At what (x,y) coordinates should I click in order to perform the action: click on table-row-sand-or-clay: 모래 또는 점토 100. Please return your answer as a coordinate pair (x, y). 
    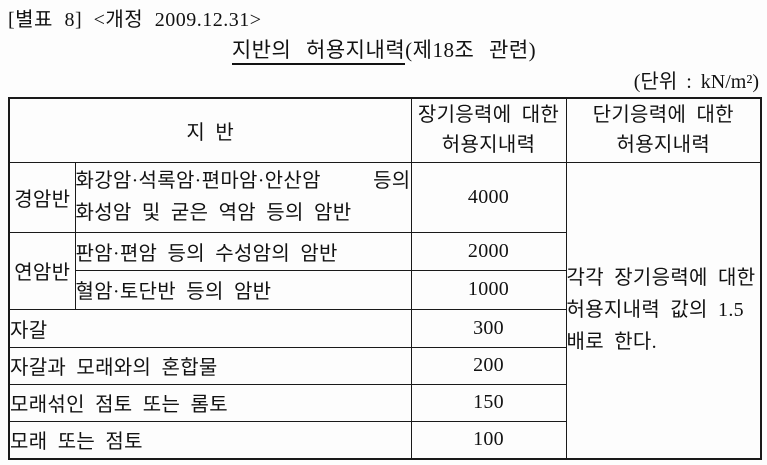
    Looking at the image, I should click on (384, 440).